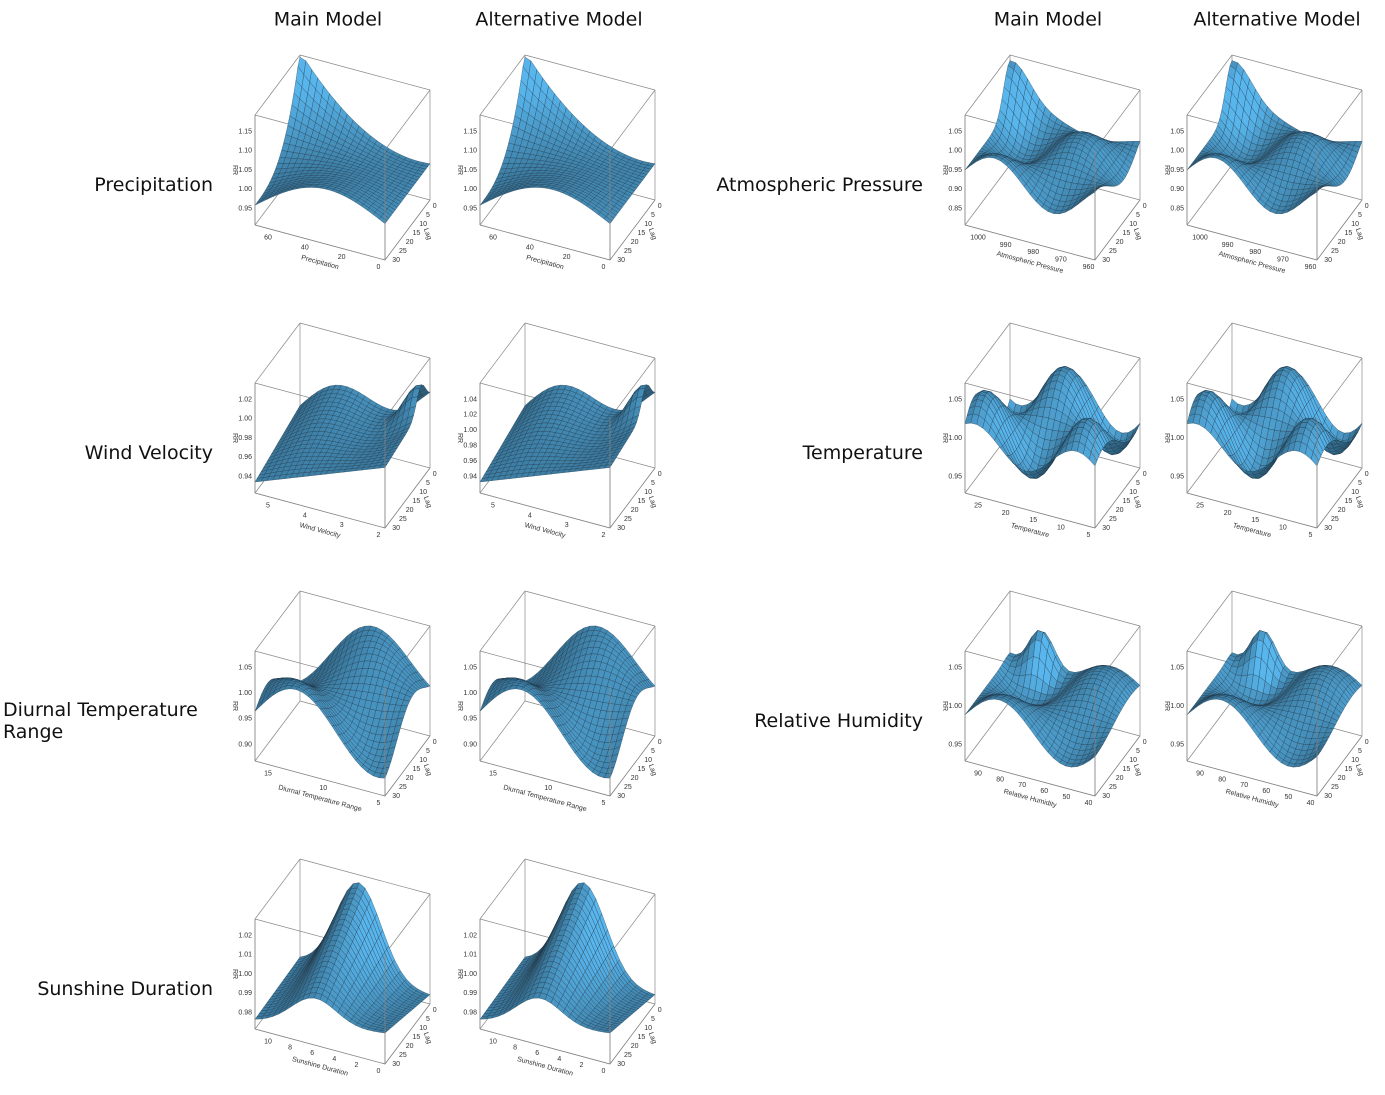  Describe the element at coordinates (955, 170) in the screenshot. I see `z-tick-label: 0.95` at that location.